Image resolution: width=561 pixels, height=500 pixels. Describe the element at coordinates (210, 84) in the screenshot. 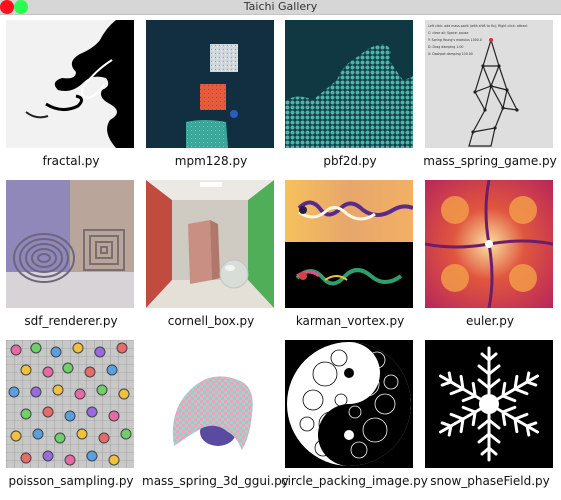

I see `mpm128-thumbnail` at that location.